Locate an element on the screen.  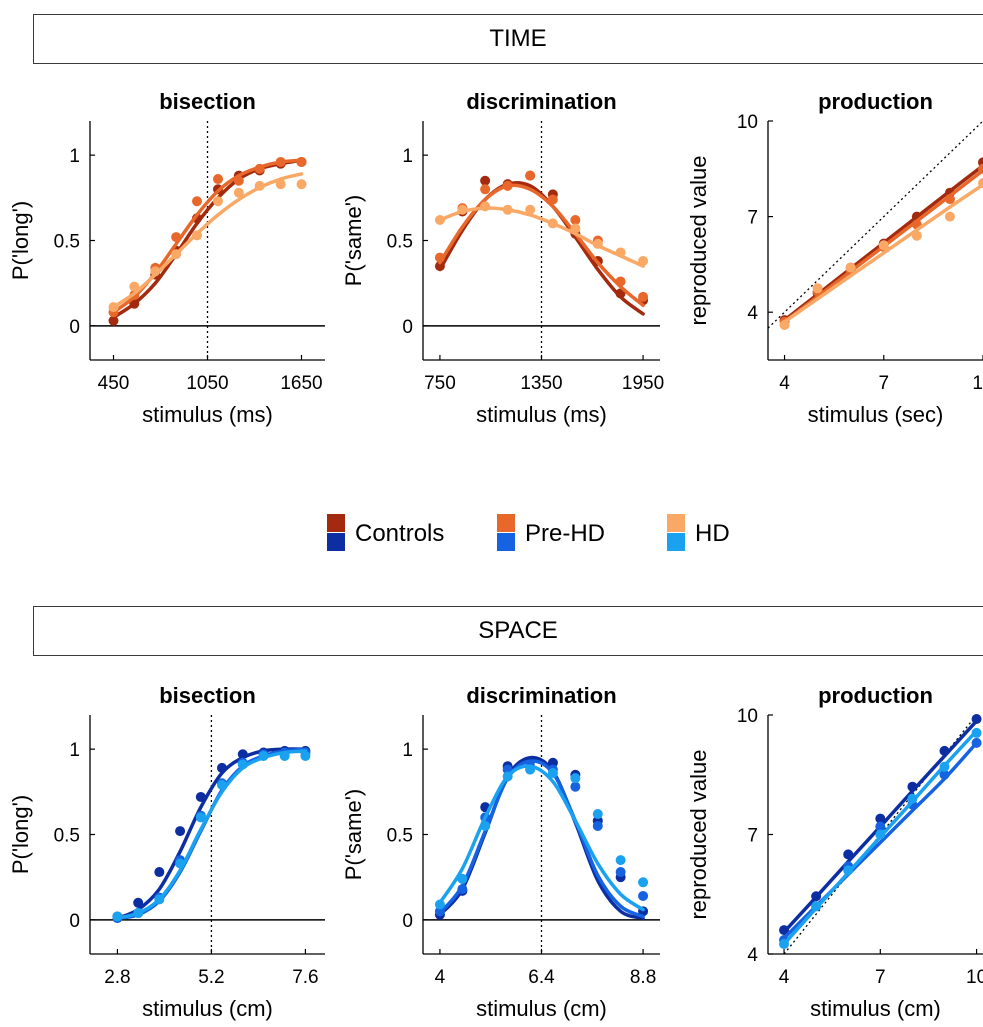
y-tick-label: 0 is located at coordinates (407, 921).